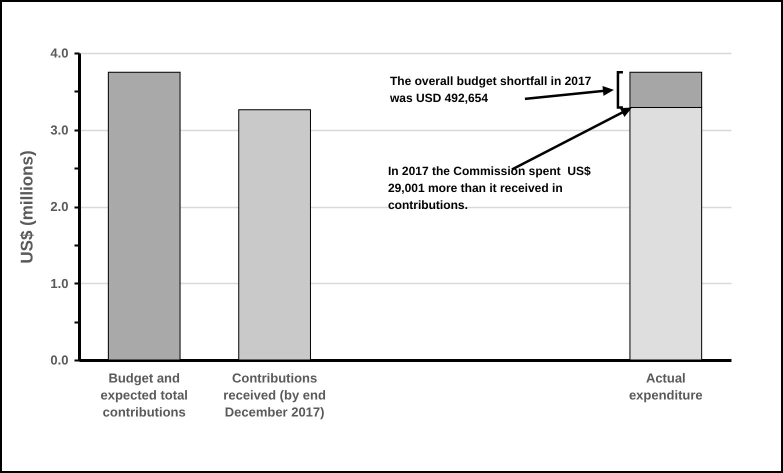 This screenshot has height=473, width=783. I want to click on annotation: The overall budget shortfall in 2017 was USD 492,654, so click(491, 89).